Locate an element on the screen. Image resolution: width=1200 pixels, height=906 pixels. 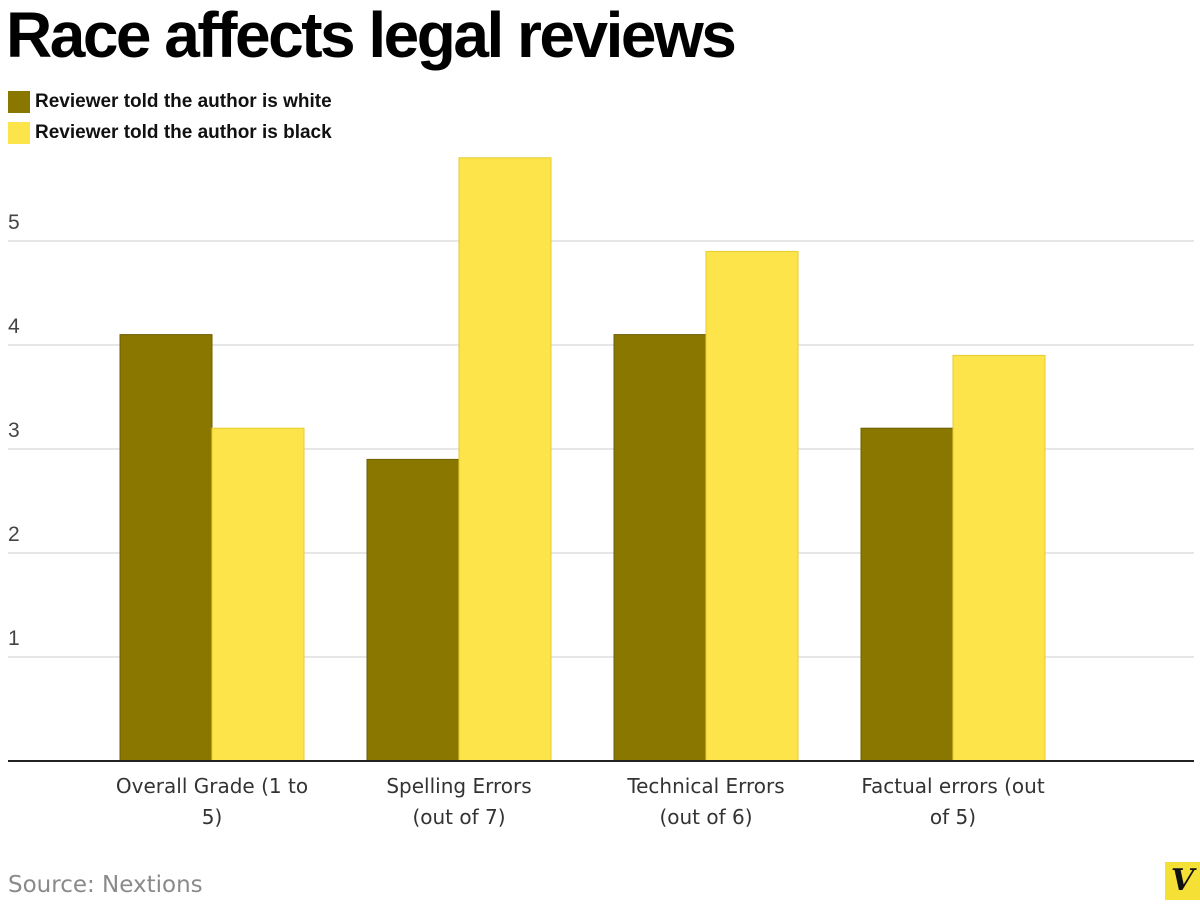
y-tick-label-1: 1 is located at coordinates (14, 638).